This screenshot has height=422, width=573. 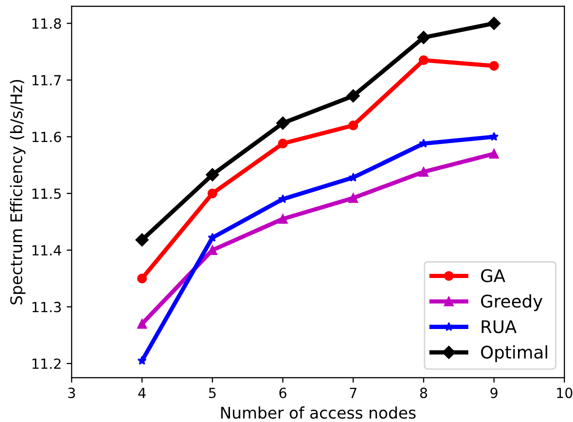 What do you see at coordinates (494, 393) in the screenshot?
I see `x-tick-label: 9` at bounding box center [494, 393].